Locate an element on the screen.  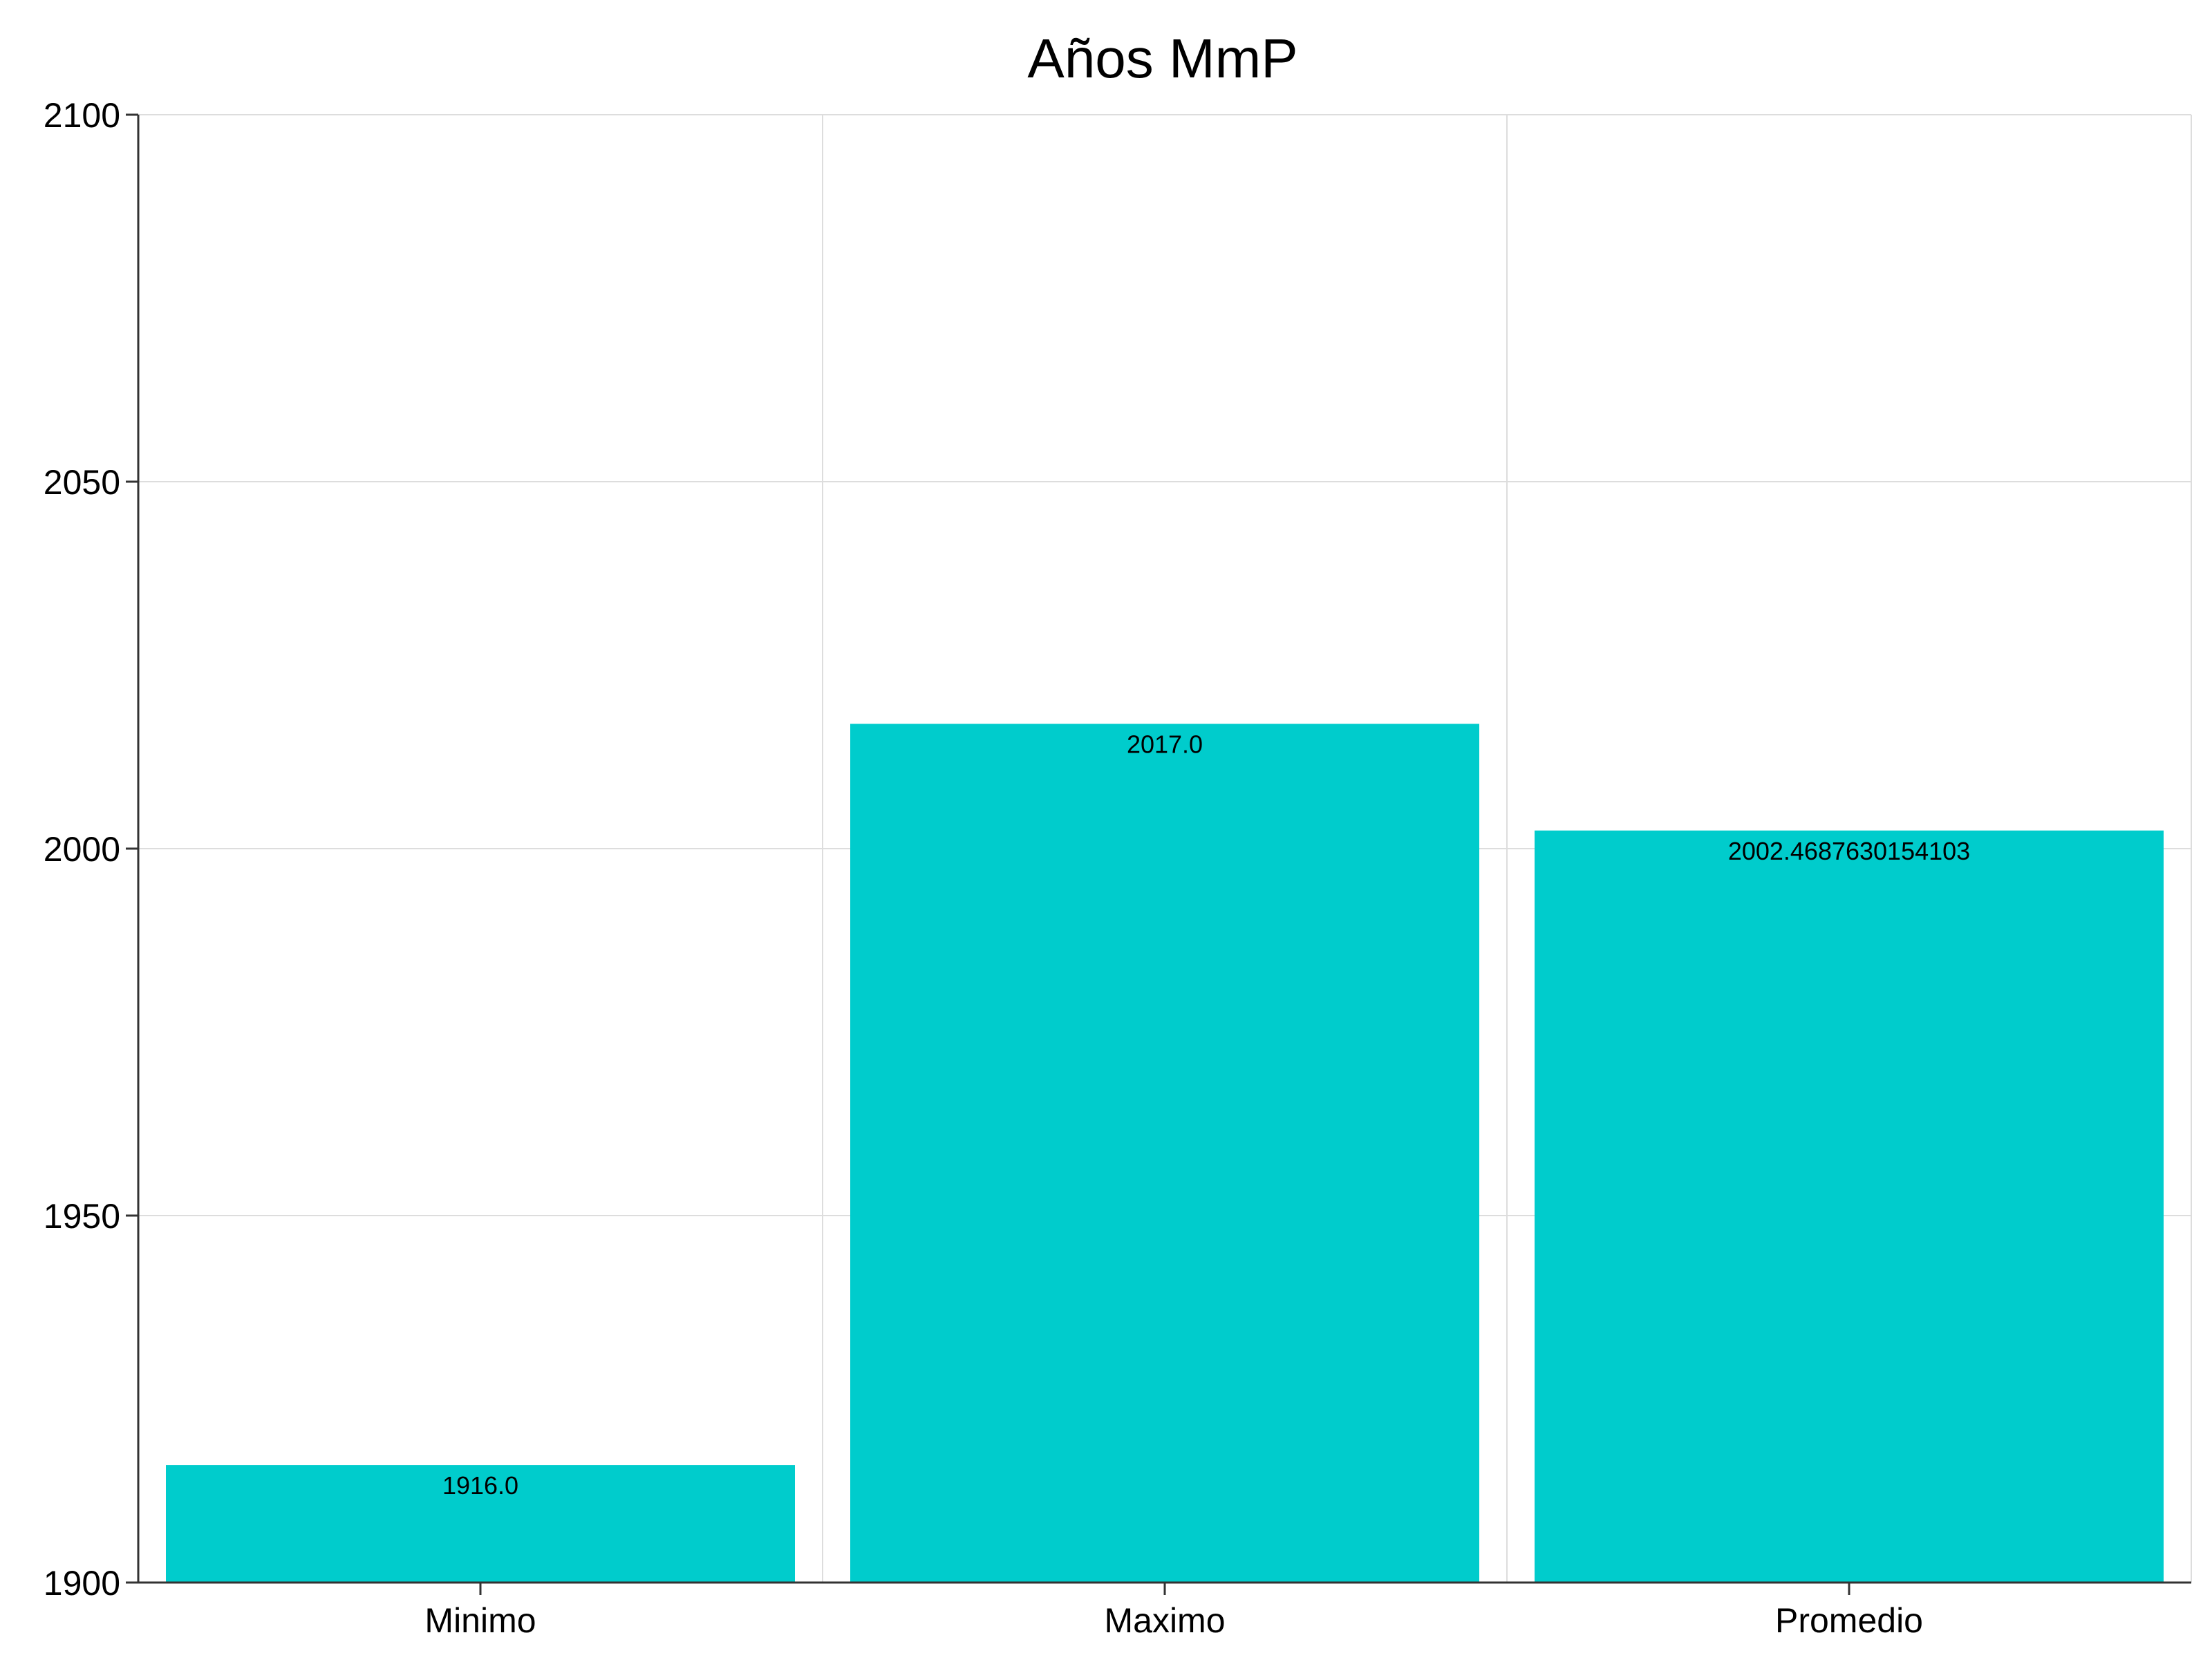
y-tick-label: 2050 is located at coordinates (82, 482).